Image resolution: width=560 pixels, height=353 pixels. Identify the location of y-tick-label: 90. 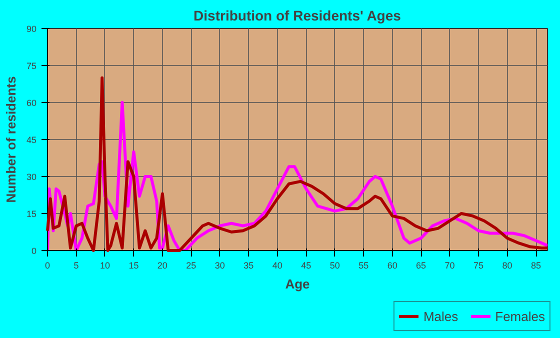
(31, 29).